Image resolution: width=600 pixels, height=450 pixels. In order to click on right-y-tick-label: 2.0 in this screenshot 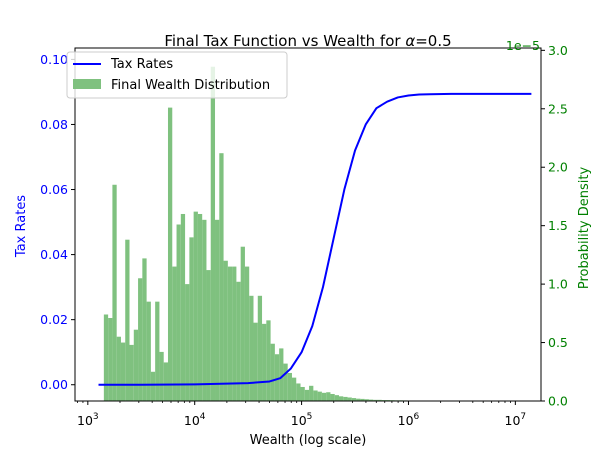, I will do `click(558, 167)`.